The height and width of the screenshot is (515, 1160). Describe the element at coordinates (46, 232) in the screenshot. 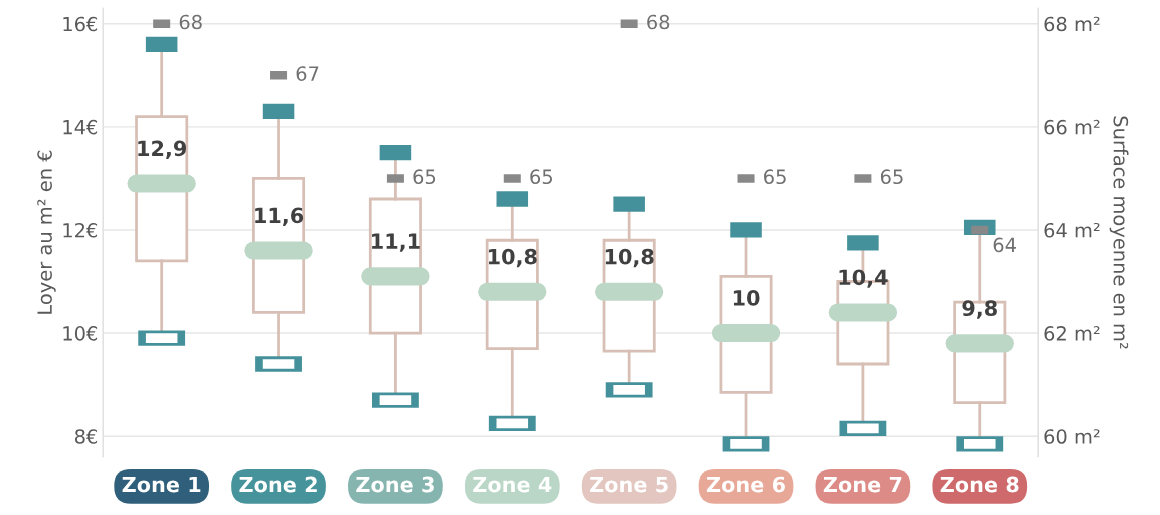

I see `y-axis-title: Loyer au m² en €` at that location.